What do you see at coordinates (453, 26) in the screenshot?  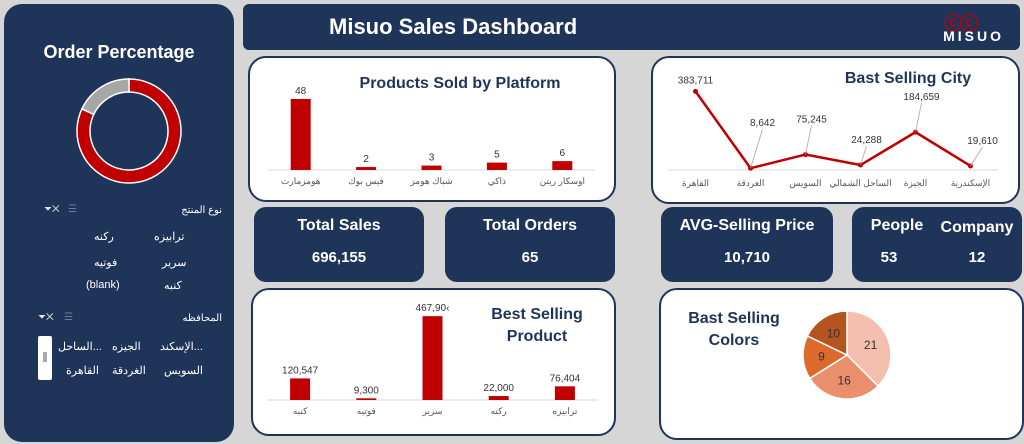 I see `dashboard-title: Misuo Sales Dashboard` at bounding box center [453, 26].